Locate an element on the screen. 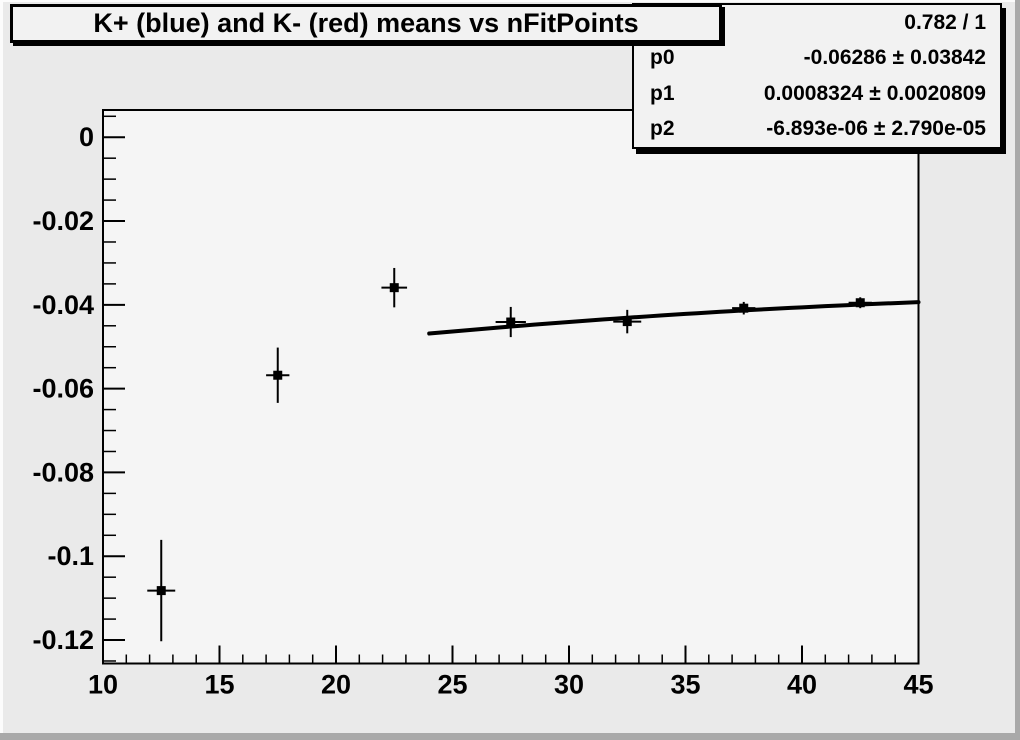 This screenshot has width=1020, height=740. stats-row-p1: p1 0.0008324 ±0.0020809 is located at coordinates (817, 94).